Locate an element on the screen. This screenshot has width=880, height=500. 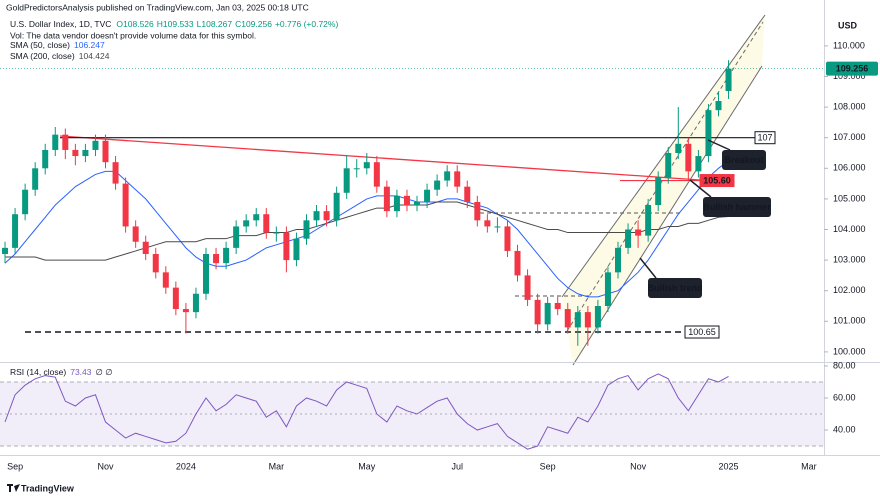
sma200-legend: SMA (200, close) 104.424 is located at coordinates (60, 56).